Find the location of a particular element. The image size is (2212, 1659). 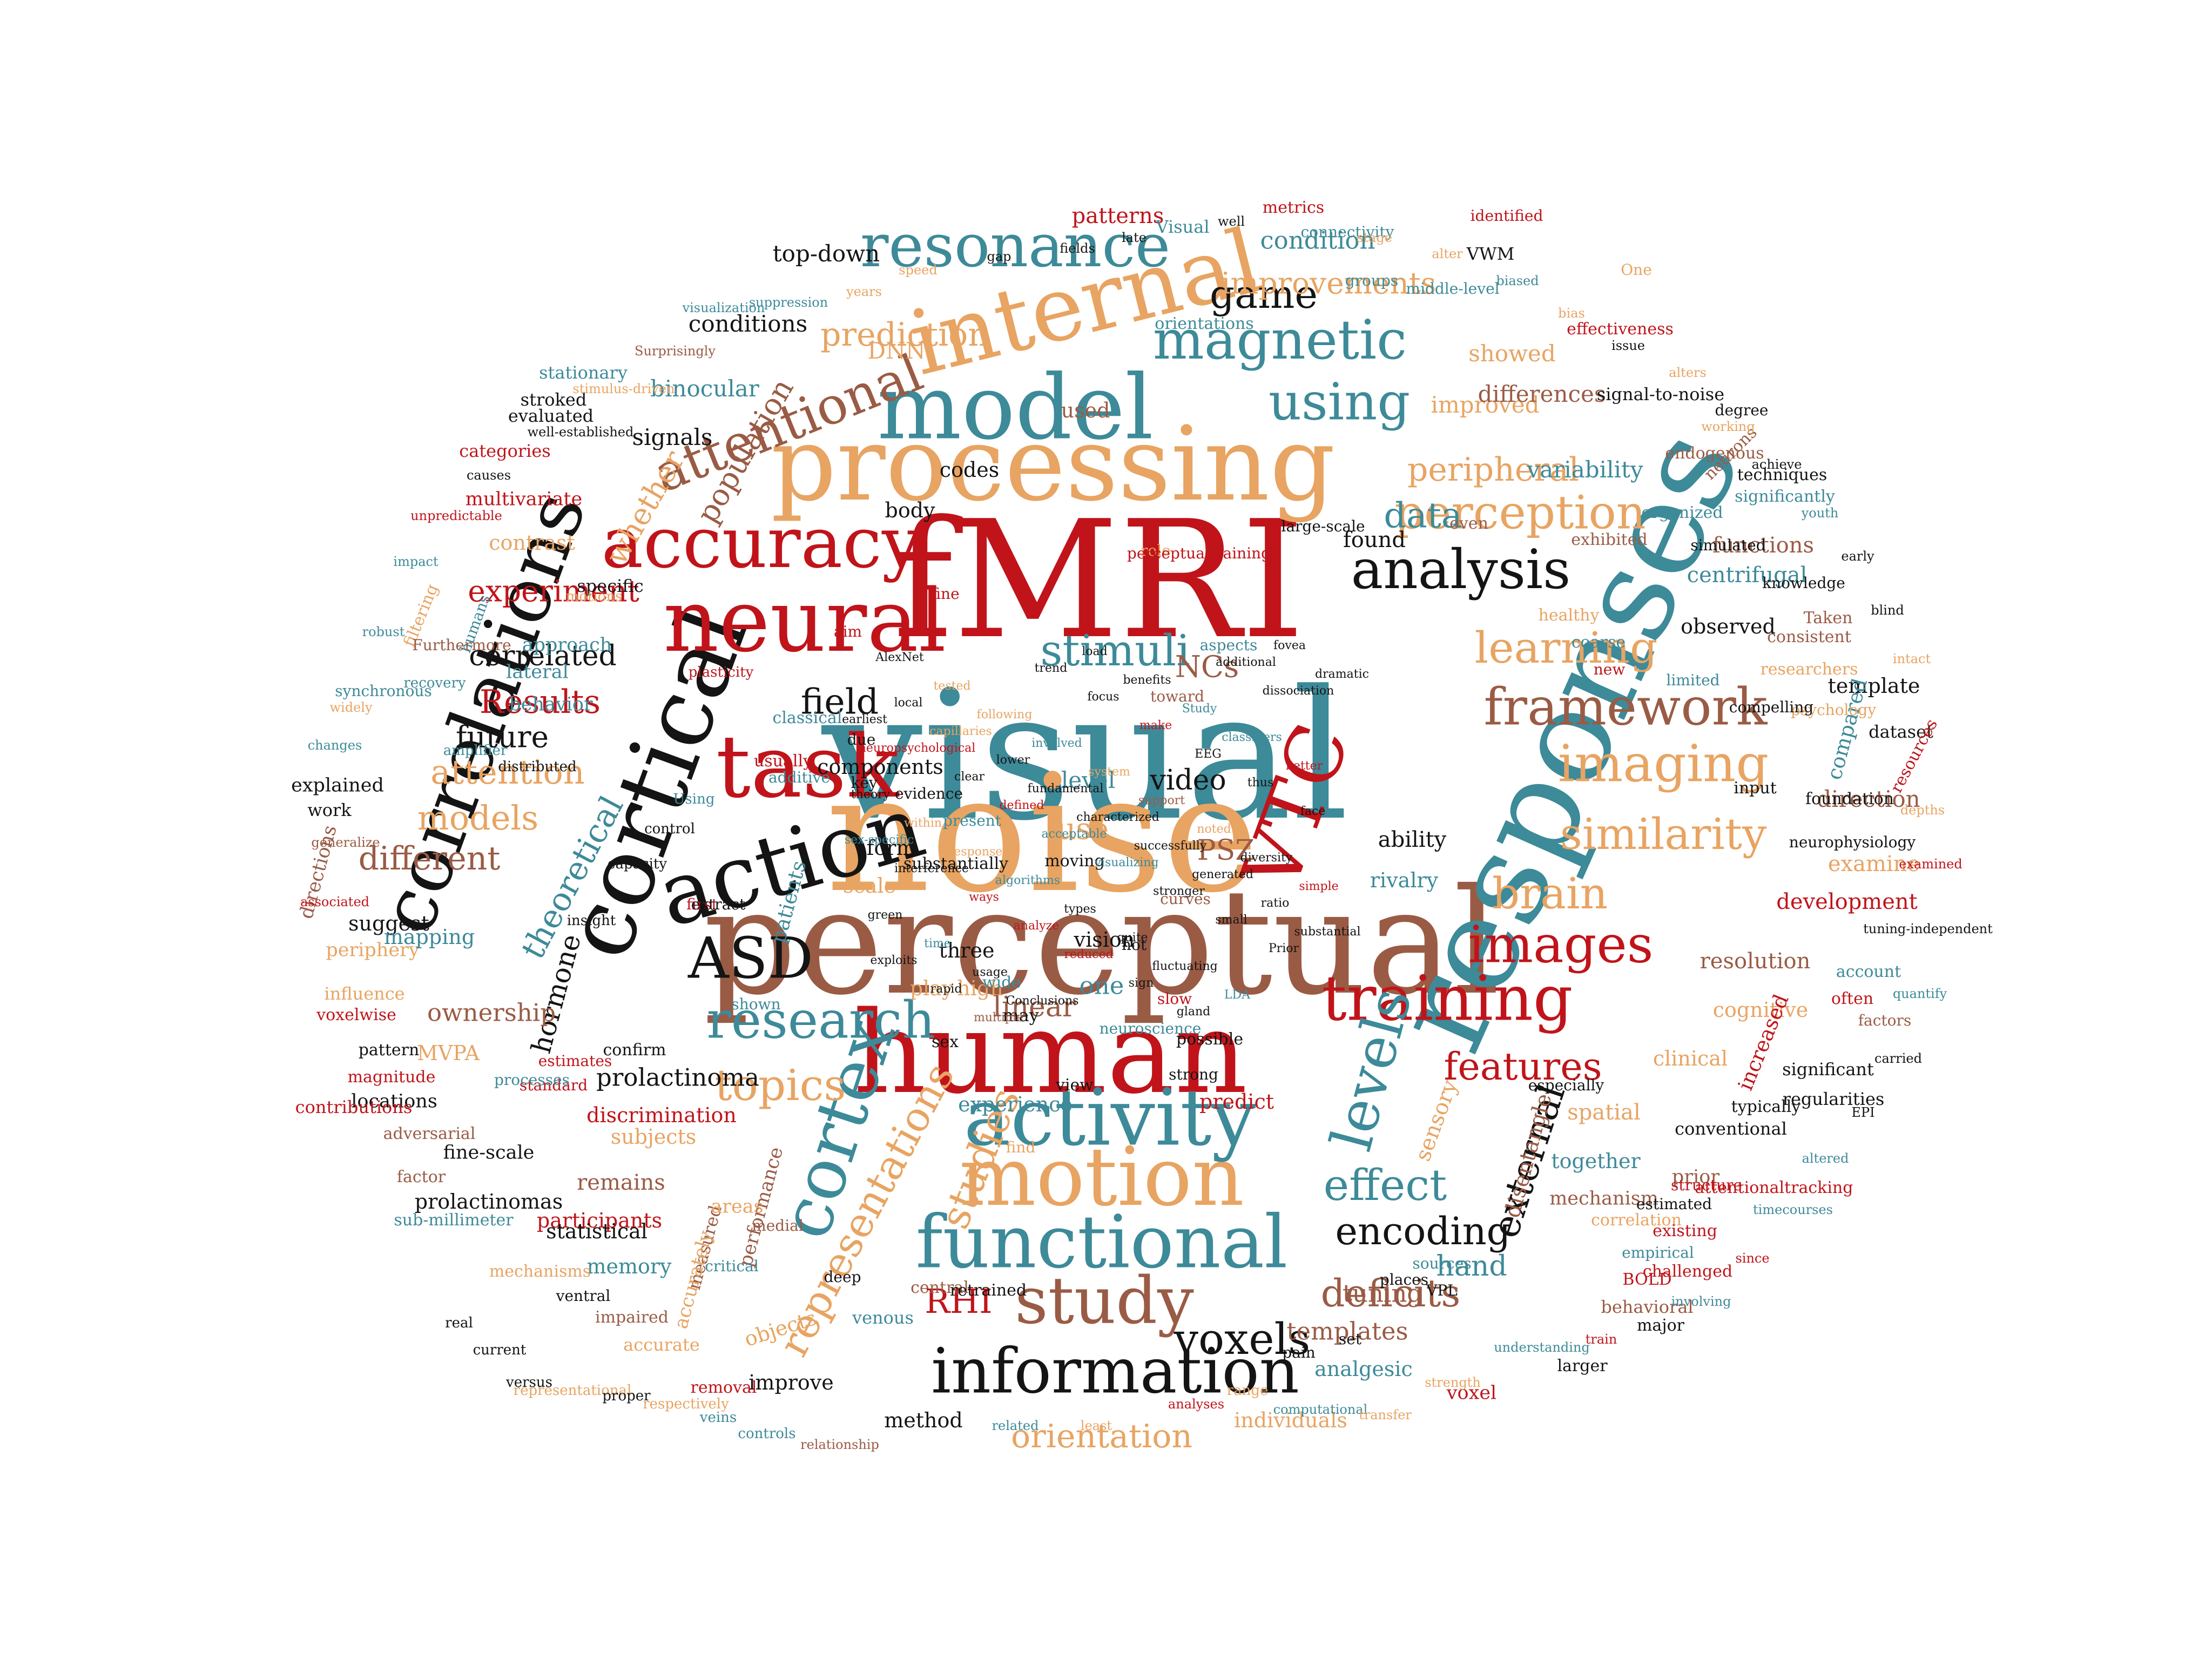

word-input: input is located at coordinates (1755, 788).